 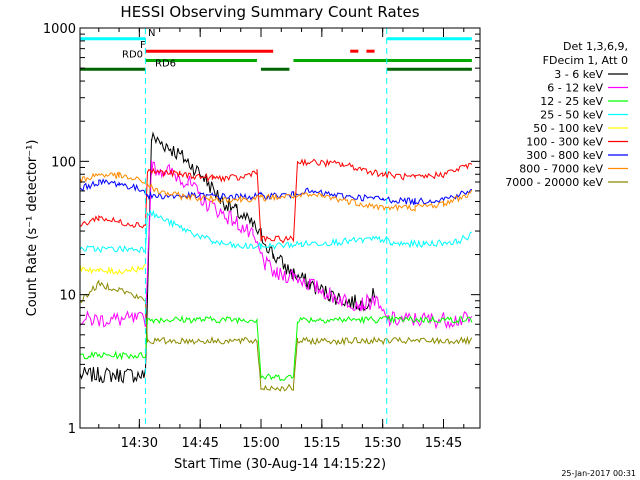 What do you see at coordinates (199, 443) in the screenshot?
I see `x-tick-label: 14:45` at bounding box center [199, 443].